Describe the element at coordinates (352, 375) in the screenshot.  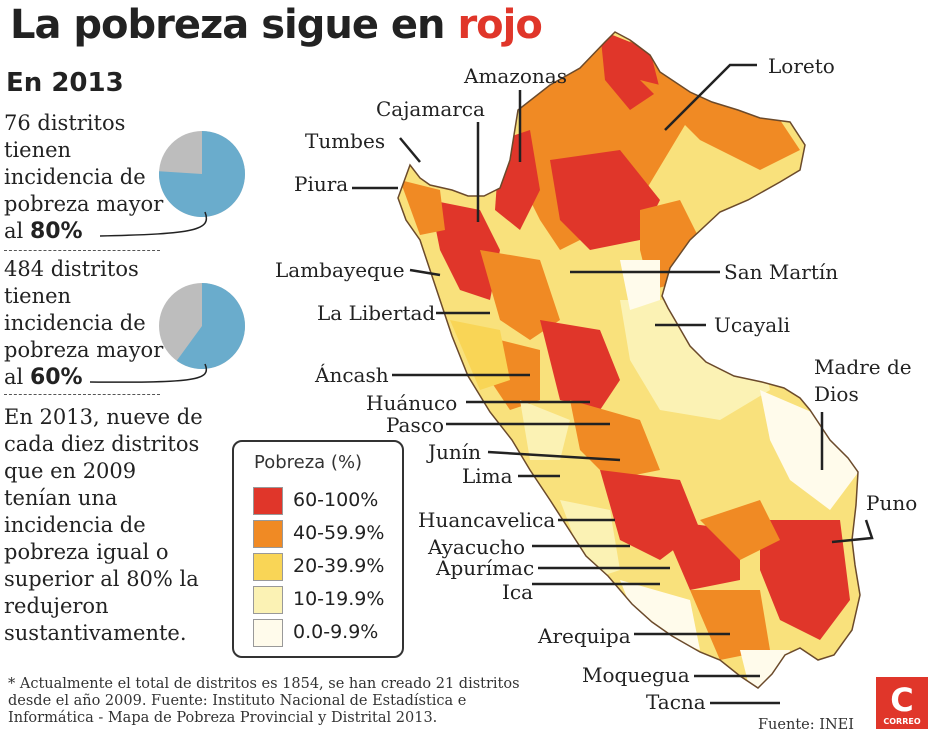
I see `region-label-ancash: Áncash` at that location.